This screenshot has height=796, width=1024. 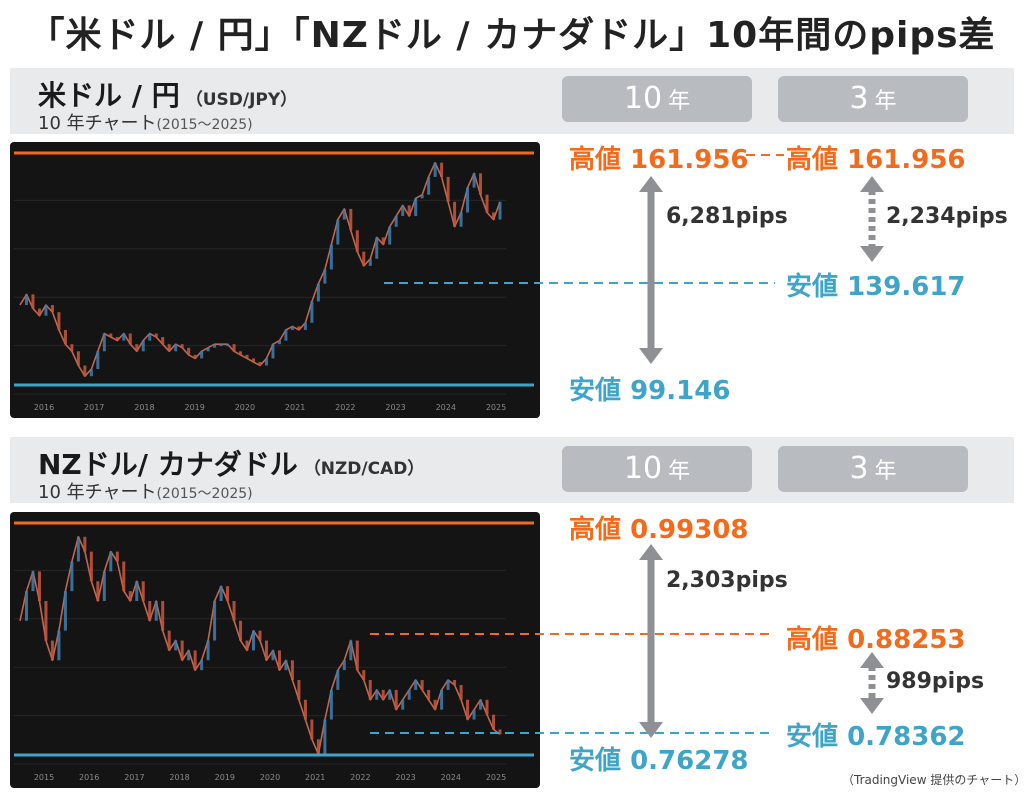 What do you see at coordinates (727, 216) in the screenshot?
I see `usdjpy-10yr-diff: 6,281pips` at bounding box center [727, 216].